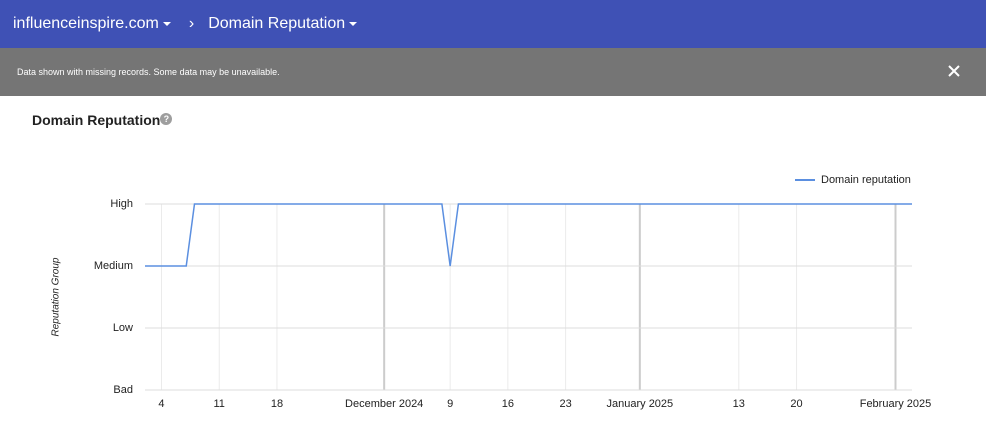 Image resolution: width=986 pixels, height=433 pixels. What do you see at coordinates (56, 296) in the screenshot?
I see `y-axis-label: Reputation Group` at bounding box center [56, 296].